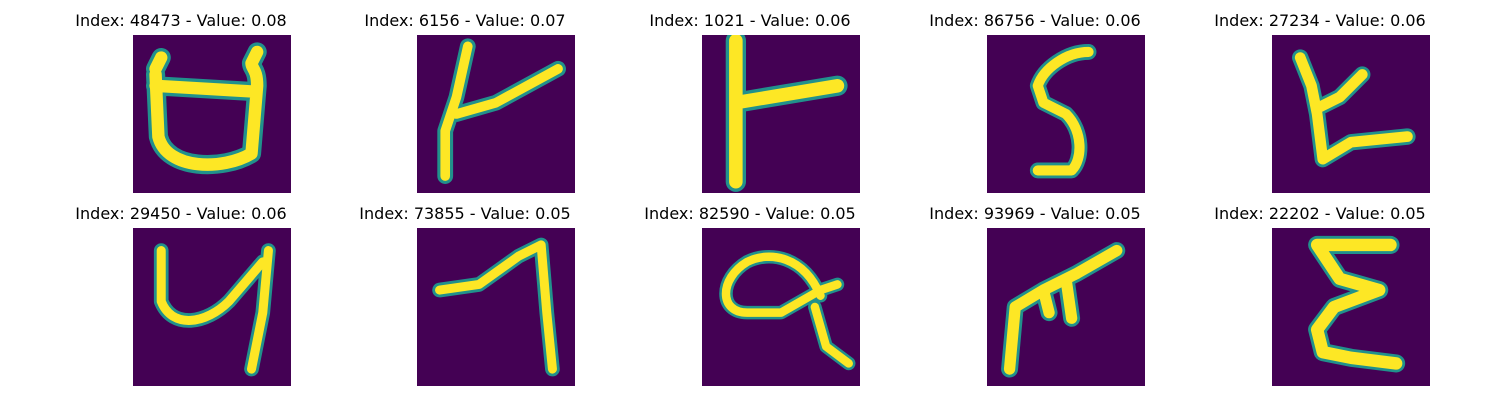 The height and width of the screenshot is (400, 1500). Describe the element at coordinates (1035, 213) in the screenshot. I see `panel-title: Index: 93969 - Value: 0.05` at that location.